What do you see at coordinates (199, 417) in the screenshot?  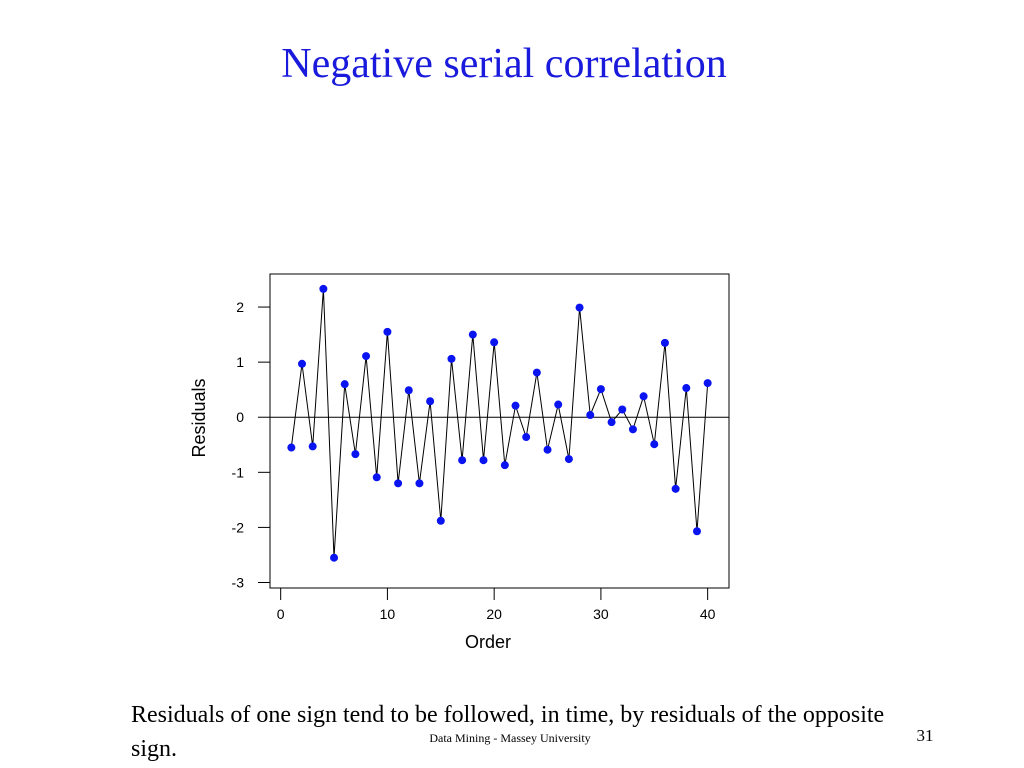 I see `y-axis-label: Residuals` at bounding box center [199, 417].